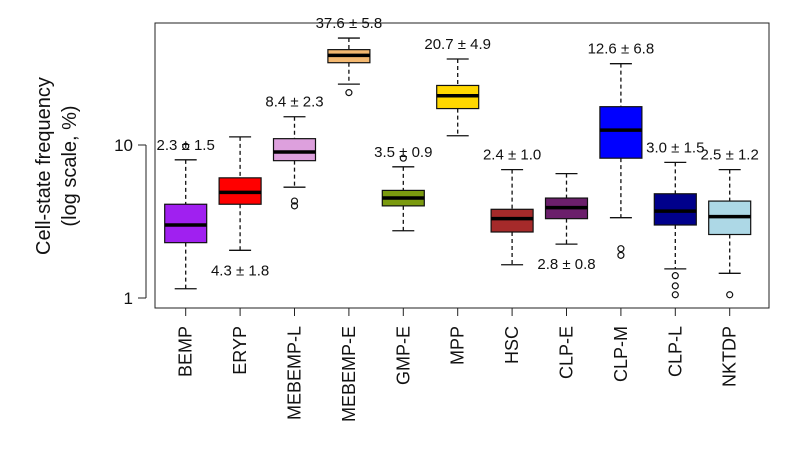  Describe the element at coordinates (128, 298) in the screenshot. I see `y-tick-label-0: 1` at that location.